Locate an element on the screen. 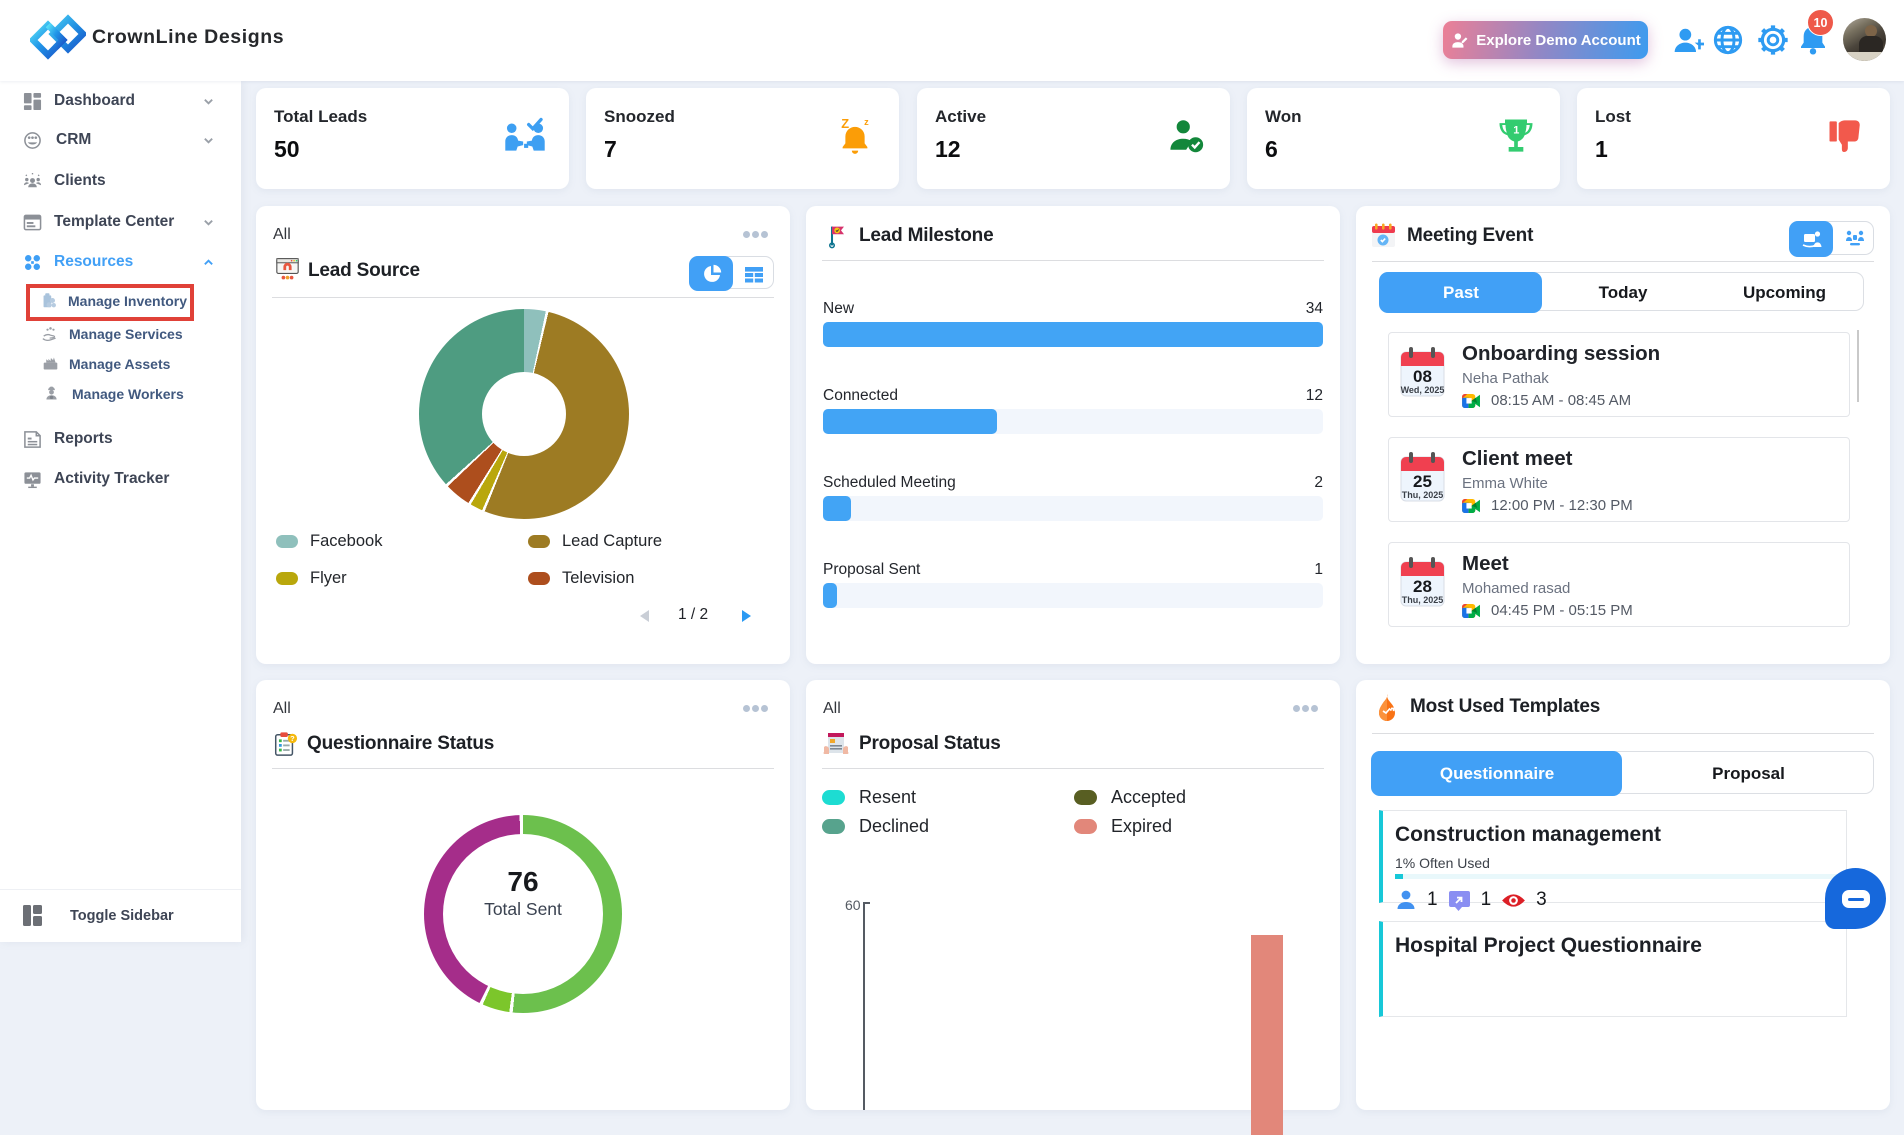 The width and height of the screenshot is (1904, 1135). svg-text: 25 is located at coordinates (1422, 481).